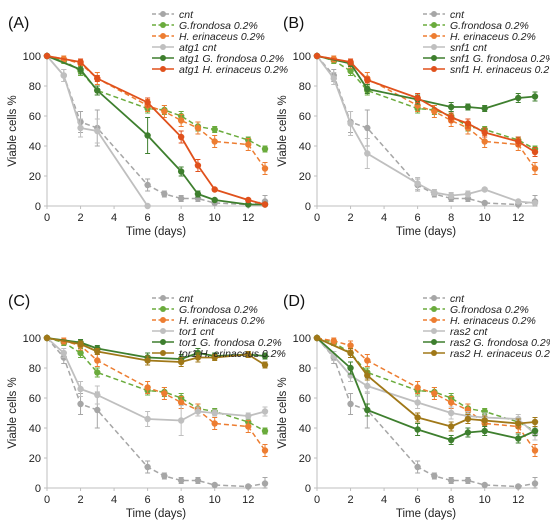  Describe the element at coordinates (35, 369) in the screenshot. I see `y-tick-label: 80` at that location.